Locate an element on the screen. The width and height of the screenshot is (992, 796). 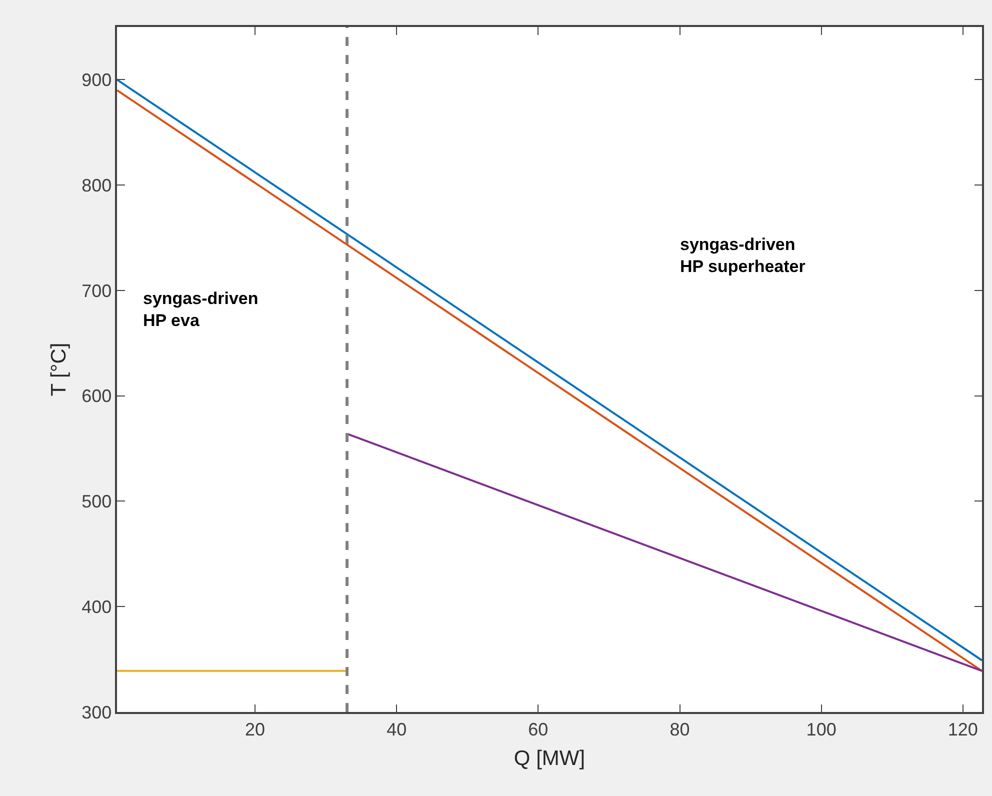
y-tick-label: 300 is located at coordinates (97, 712).